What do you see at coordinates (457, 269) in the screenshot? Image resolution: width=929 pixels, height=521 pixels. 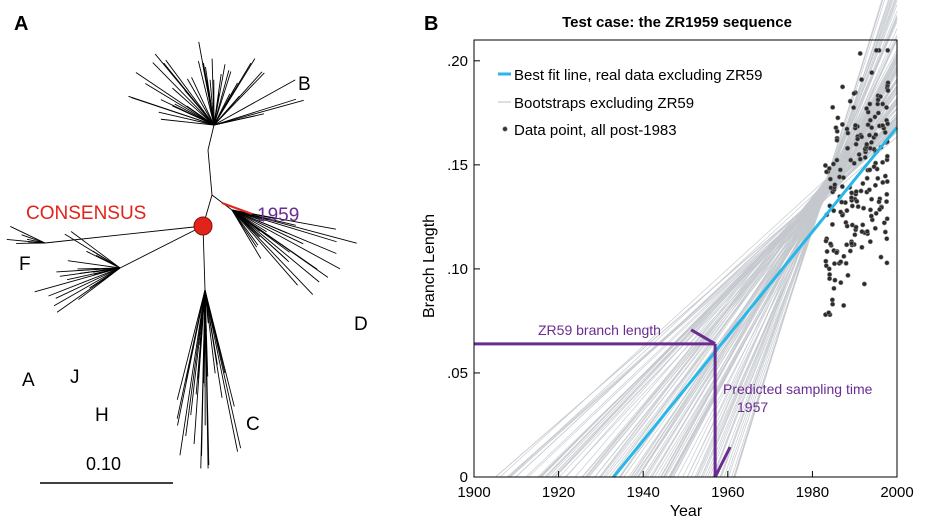 I see `y-tick-label: .10` at bounding box center [457, 269].